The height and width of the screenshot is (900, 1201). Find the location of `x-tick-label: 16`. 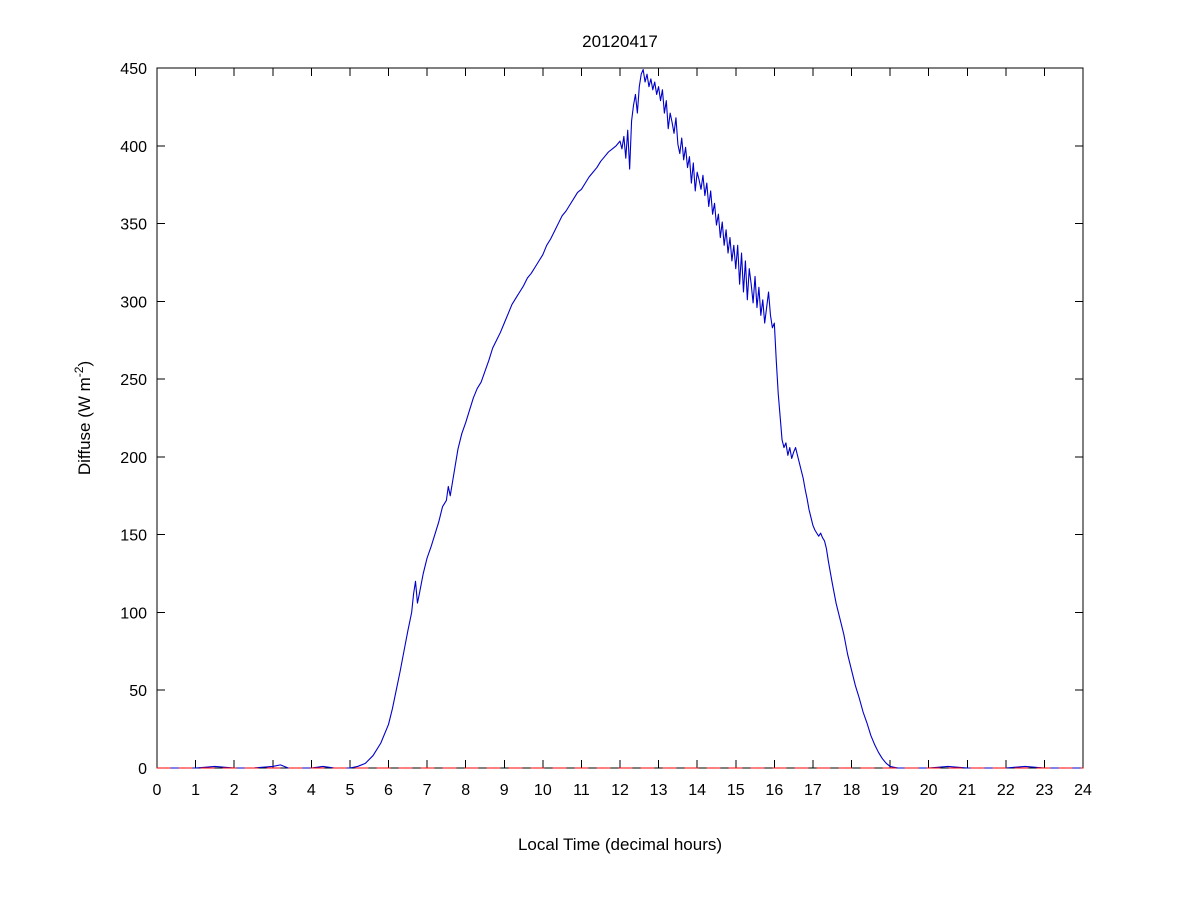

x-tick-label: 16 is located at coordinates (774, 790).